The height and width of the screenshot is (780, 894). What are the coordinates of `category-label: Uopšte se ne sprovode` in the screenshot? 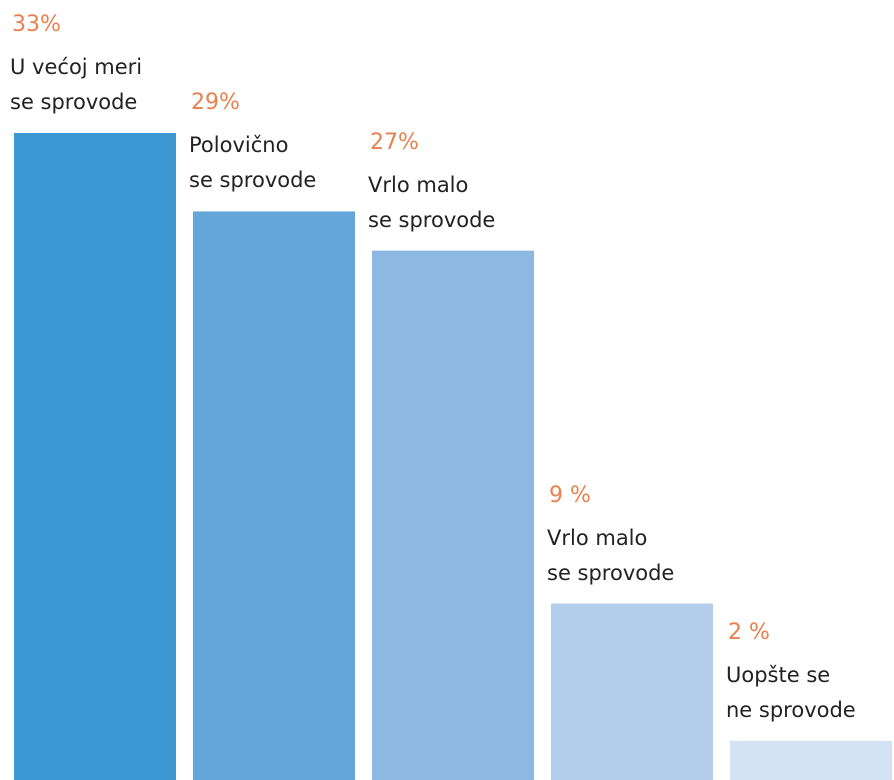 It's located at (791, 692).